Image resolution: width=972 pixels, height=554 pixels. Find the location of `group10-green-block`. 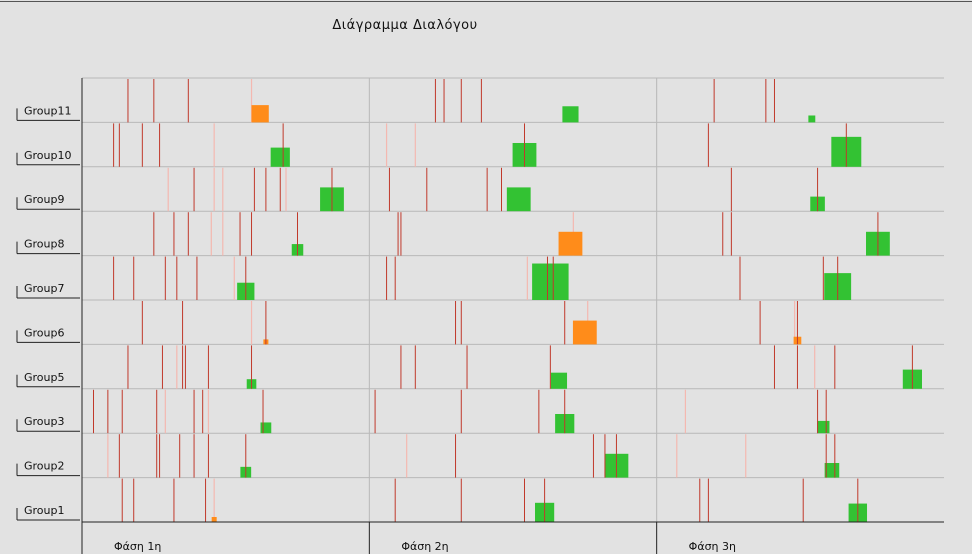

group10-green-block is located at coordinates (280, 157).